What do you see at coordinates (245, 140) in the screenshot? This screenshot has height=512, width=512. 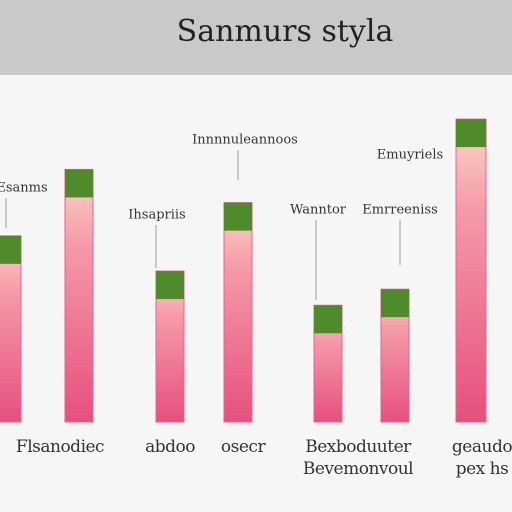 I see `annotation: Innnnuleannoos` at bounding box center [245, 140].